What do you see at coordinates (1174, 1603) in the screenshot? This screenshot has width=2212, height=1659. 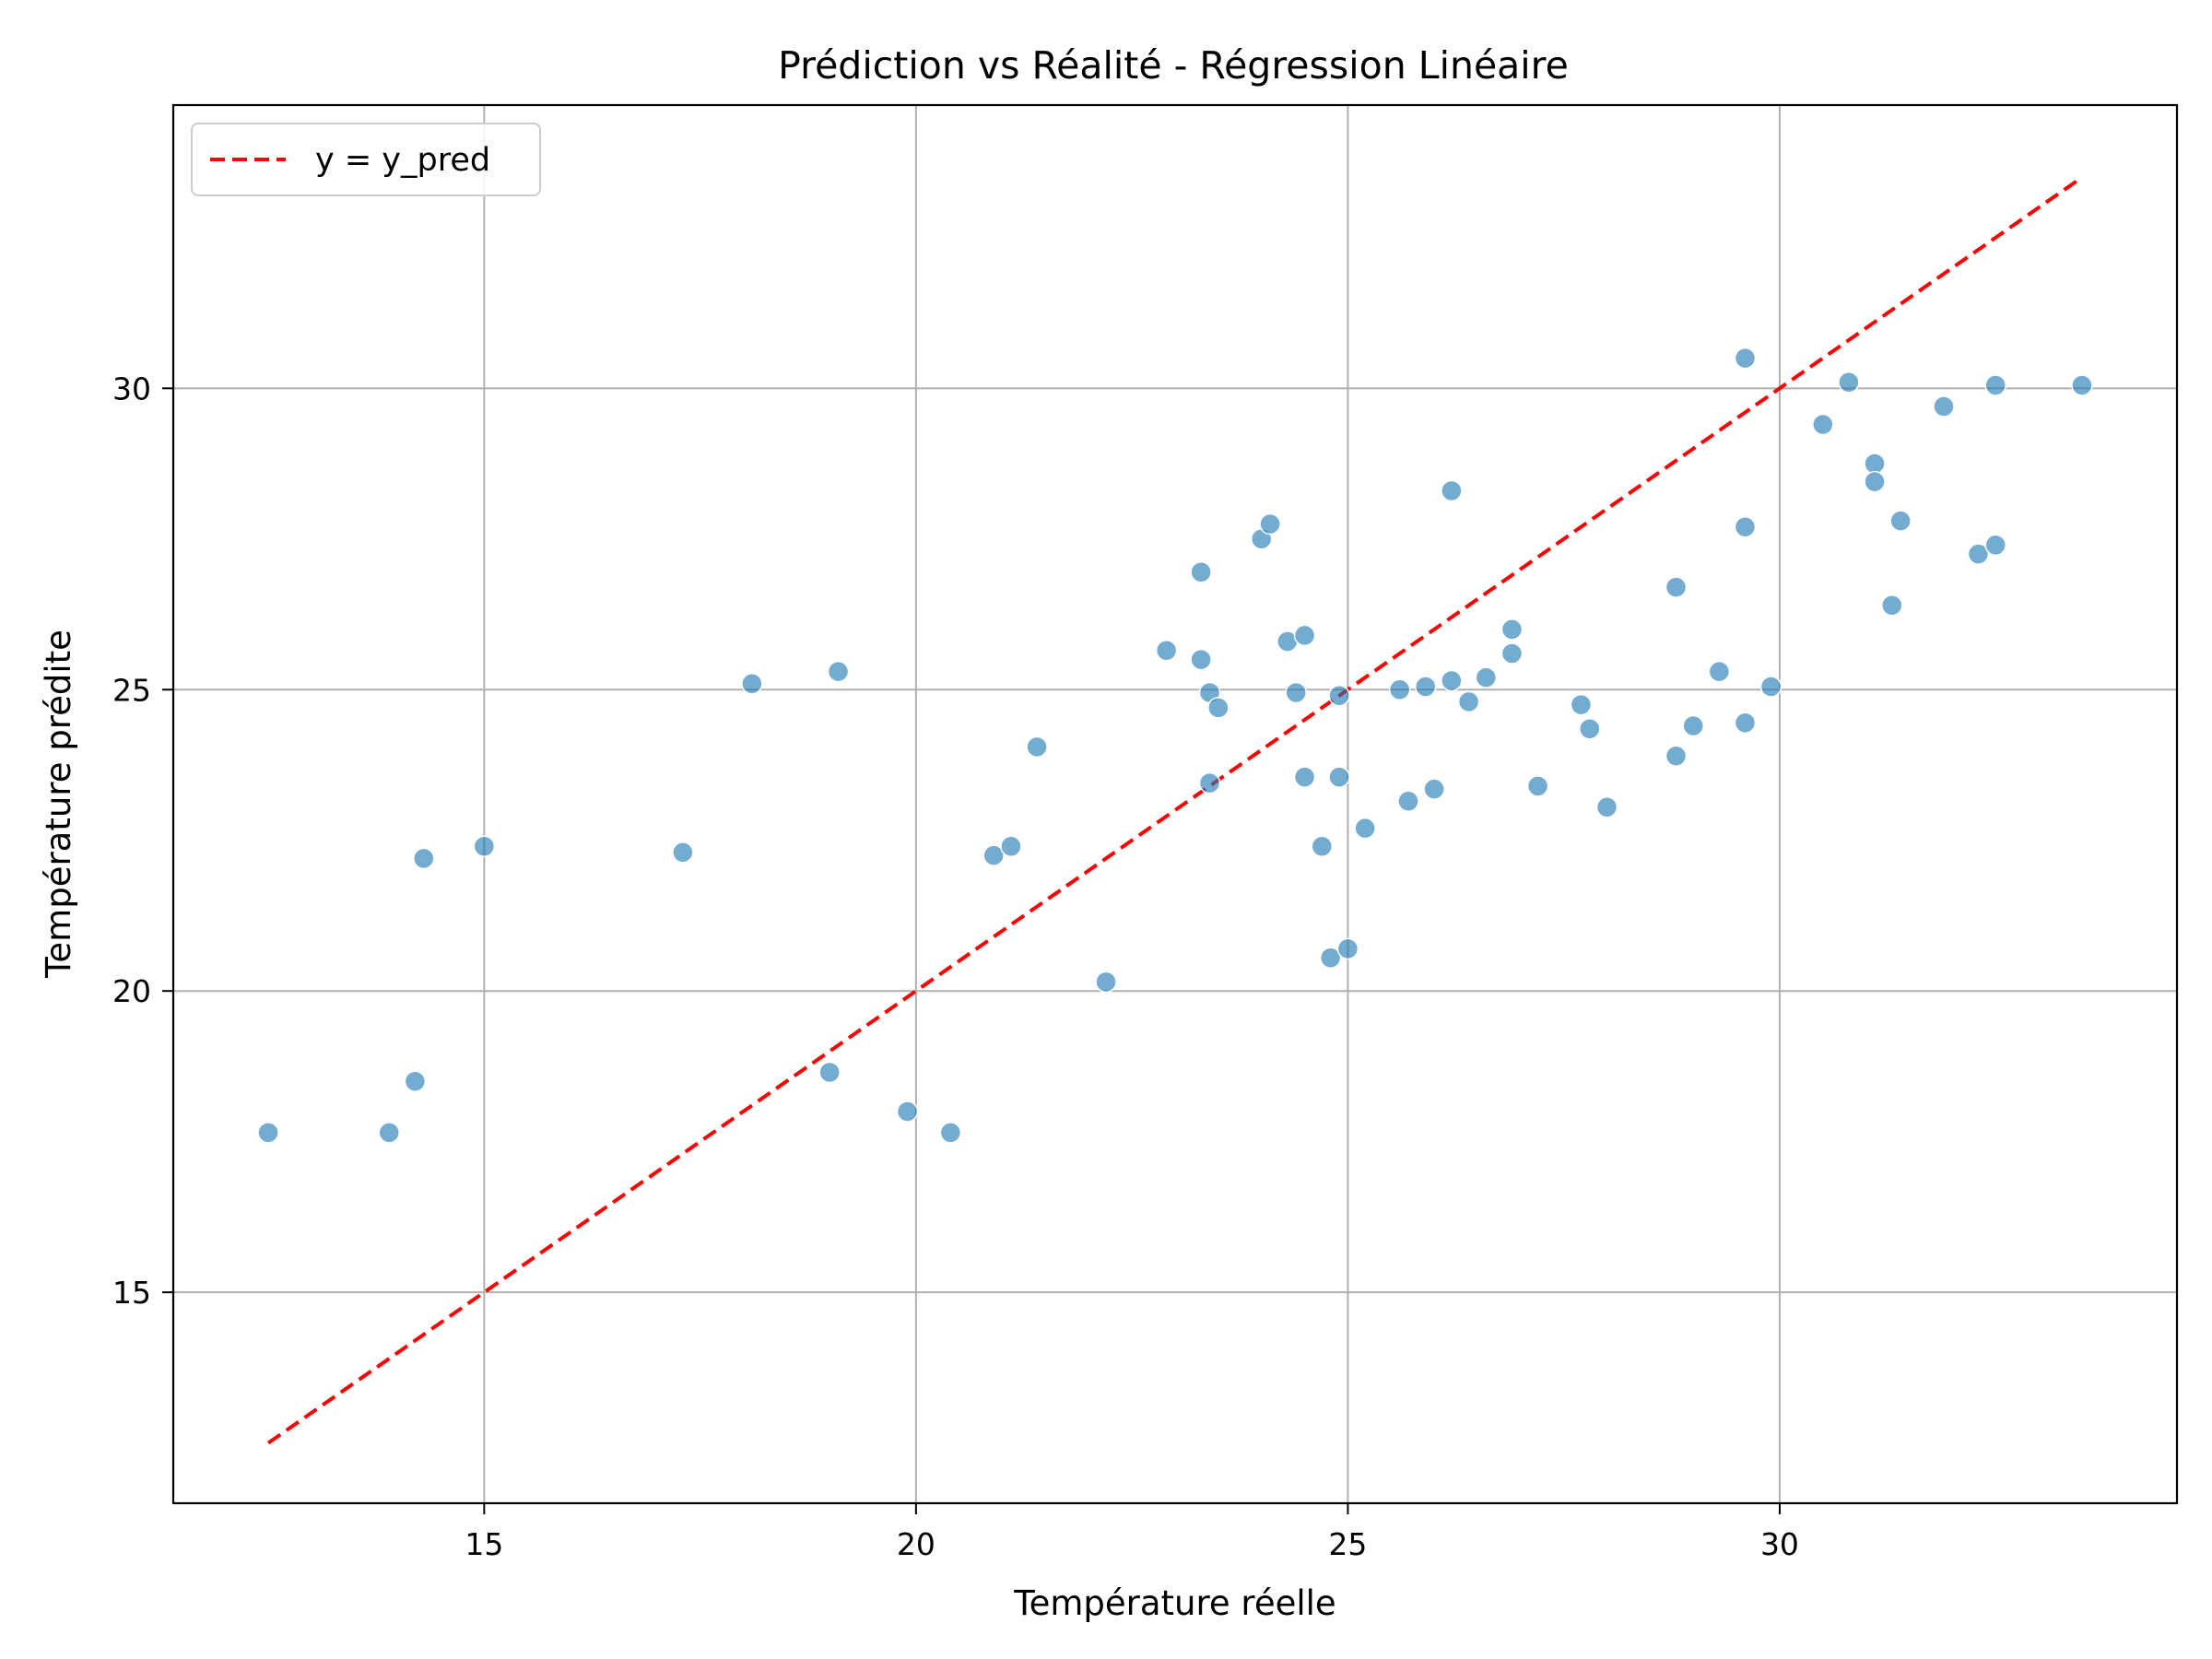 I see `x-axis-label: Température réelle` at bounding box center [1174, 1603].